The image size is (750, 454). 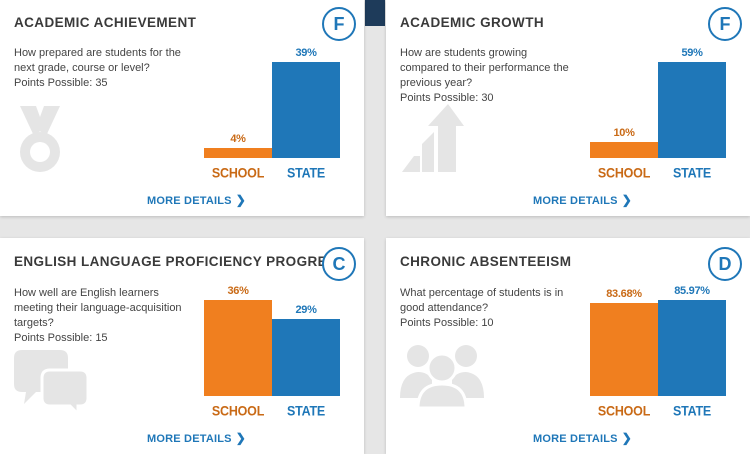 What do you see at coordinates (447, 98) in the screenshot?
I see `points-possible: Points Possible: 30` at bounding box center [447, 98].